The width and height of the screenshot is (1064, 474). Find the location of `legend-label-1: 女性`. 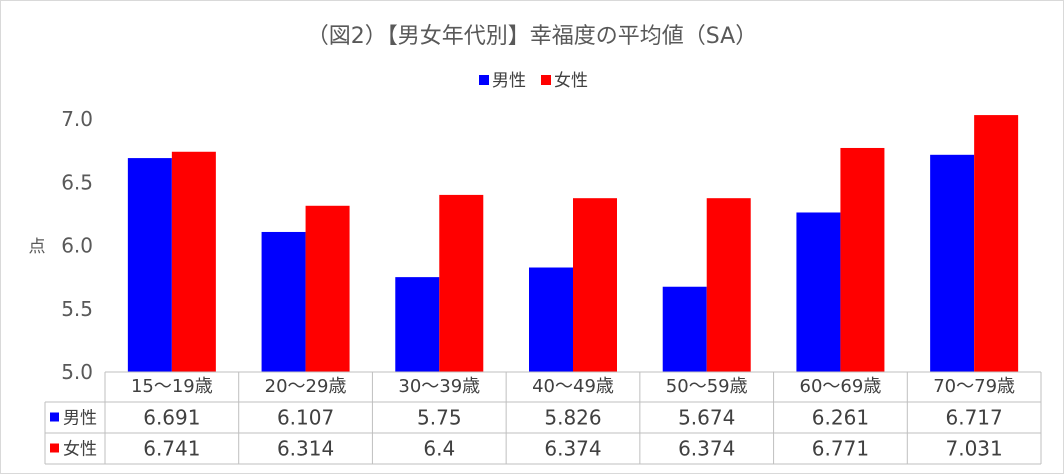

legend-label-1: 女性 is located at coordinates (571, 81).